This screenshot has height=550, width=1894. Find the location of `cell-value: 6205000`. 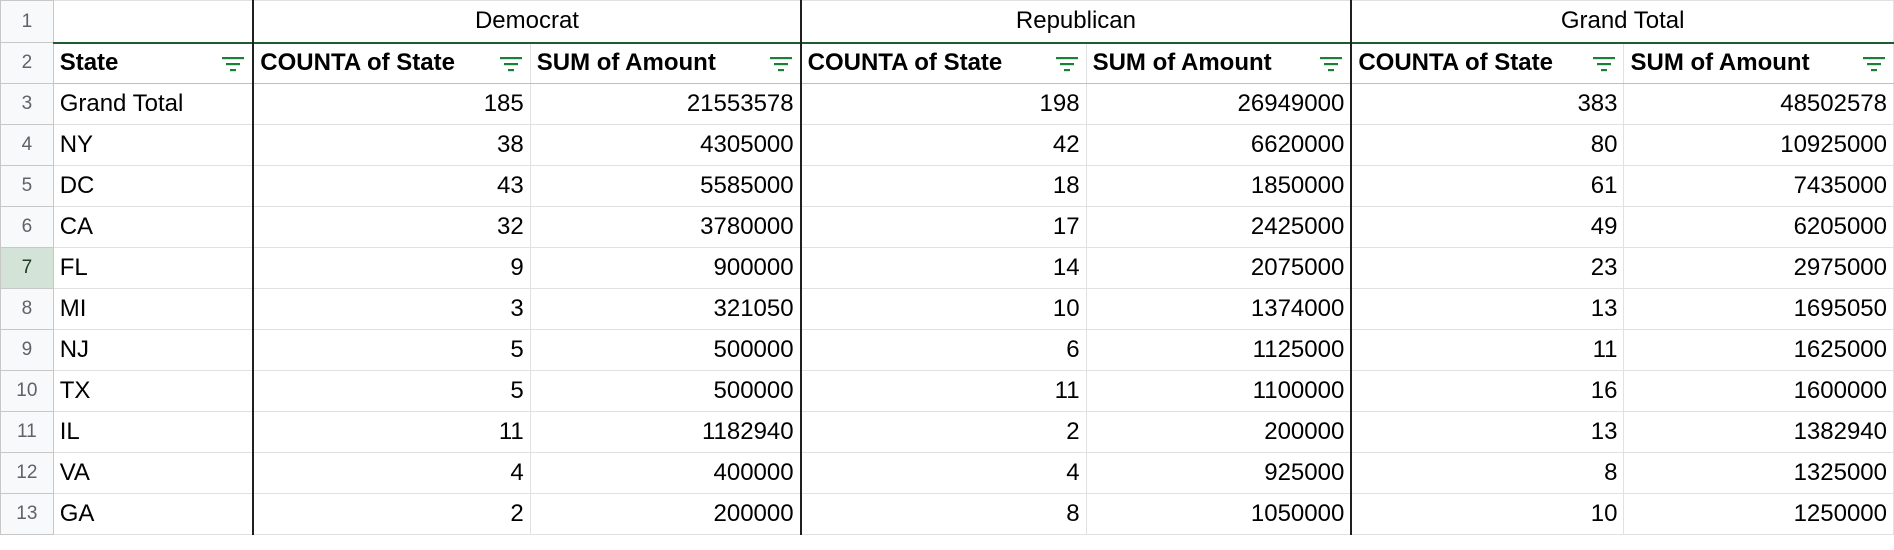

cell-value: 6205000 is located at coordinates (1758, 227).